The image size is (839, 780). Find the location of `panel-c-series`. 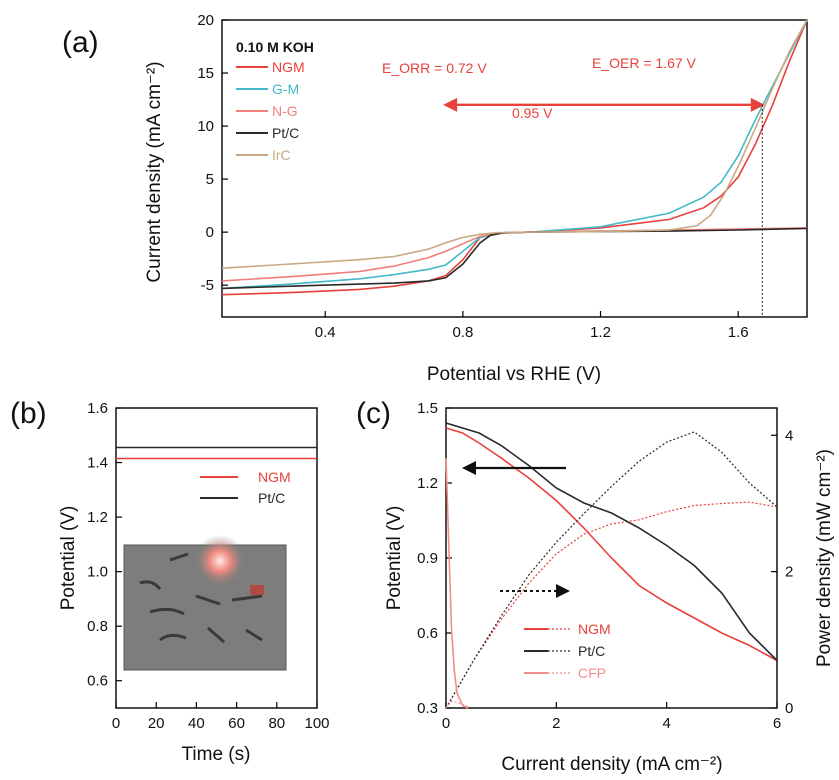

panel-c-series is located at coordinates (611, 565).